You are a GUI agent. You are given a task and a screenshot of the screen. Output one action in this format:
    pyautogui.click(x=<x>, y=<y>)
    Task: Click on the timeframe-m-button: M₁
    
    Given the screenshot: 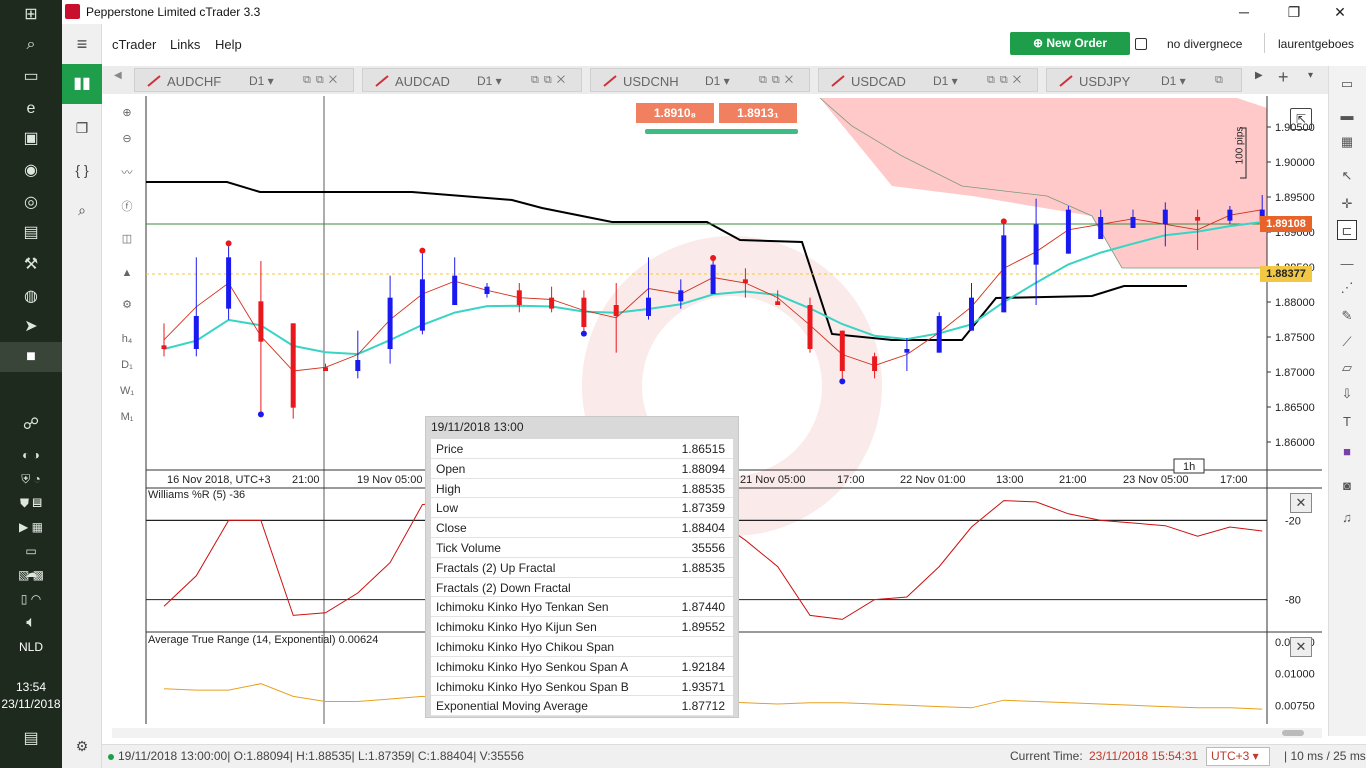 What is the action you would take?
    pyautogui.click(x=127, y=417)
    